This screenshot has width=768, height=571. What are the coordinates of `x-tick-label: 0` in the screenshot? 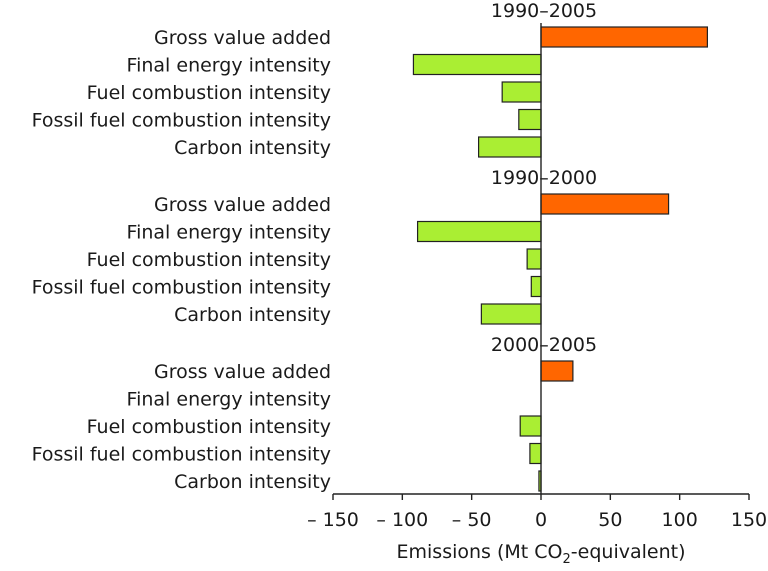 It's located at (541, 520).